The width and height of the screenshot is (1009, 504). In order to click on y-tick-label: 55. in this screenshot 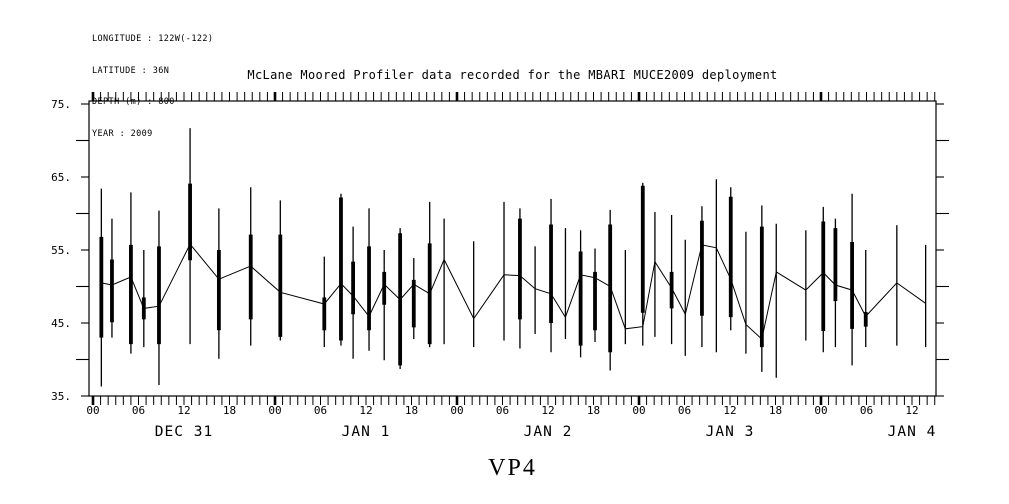, I will do `click(61, 250)`.